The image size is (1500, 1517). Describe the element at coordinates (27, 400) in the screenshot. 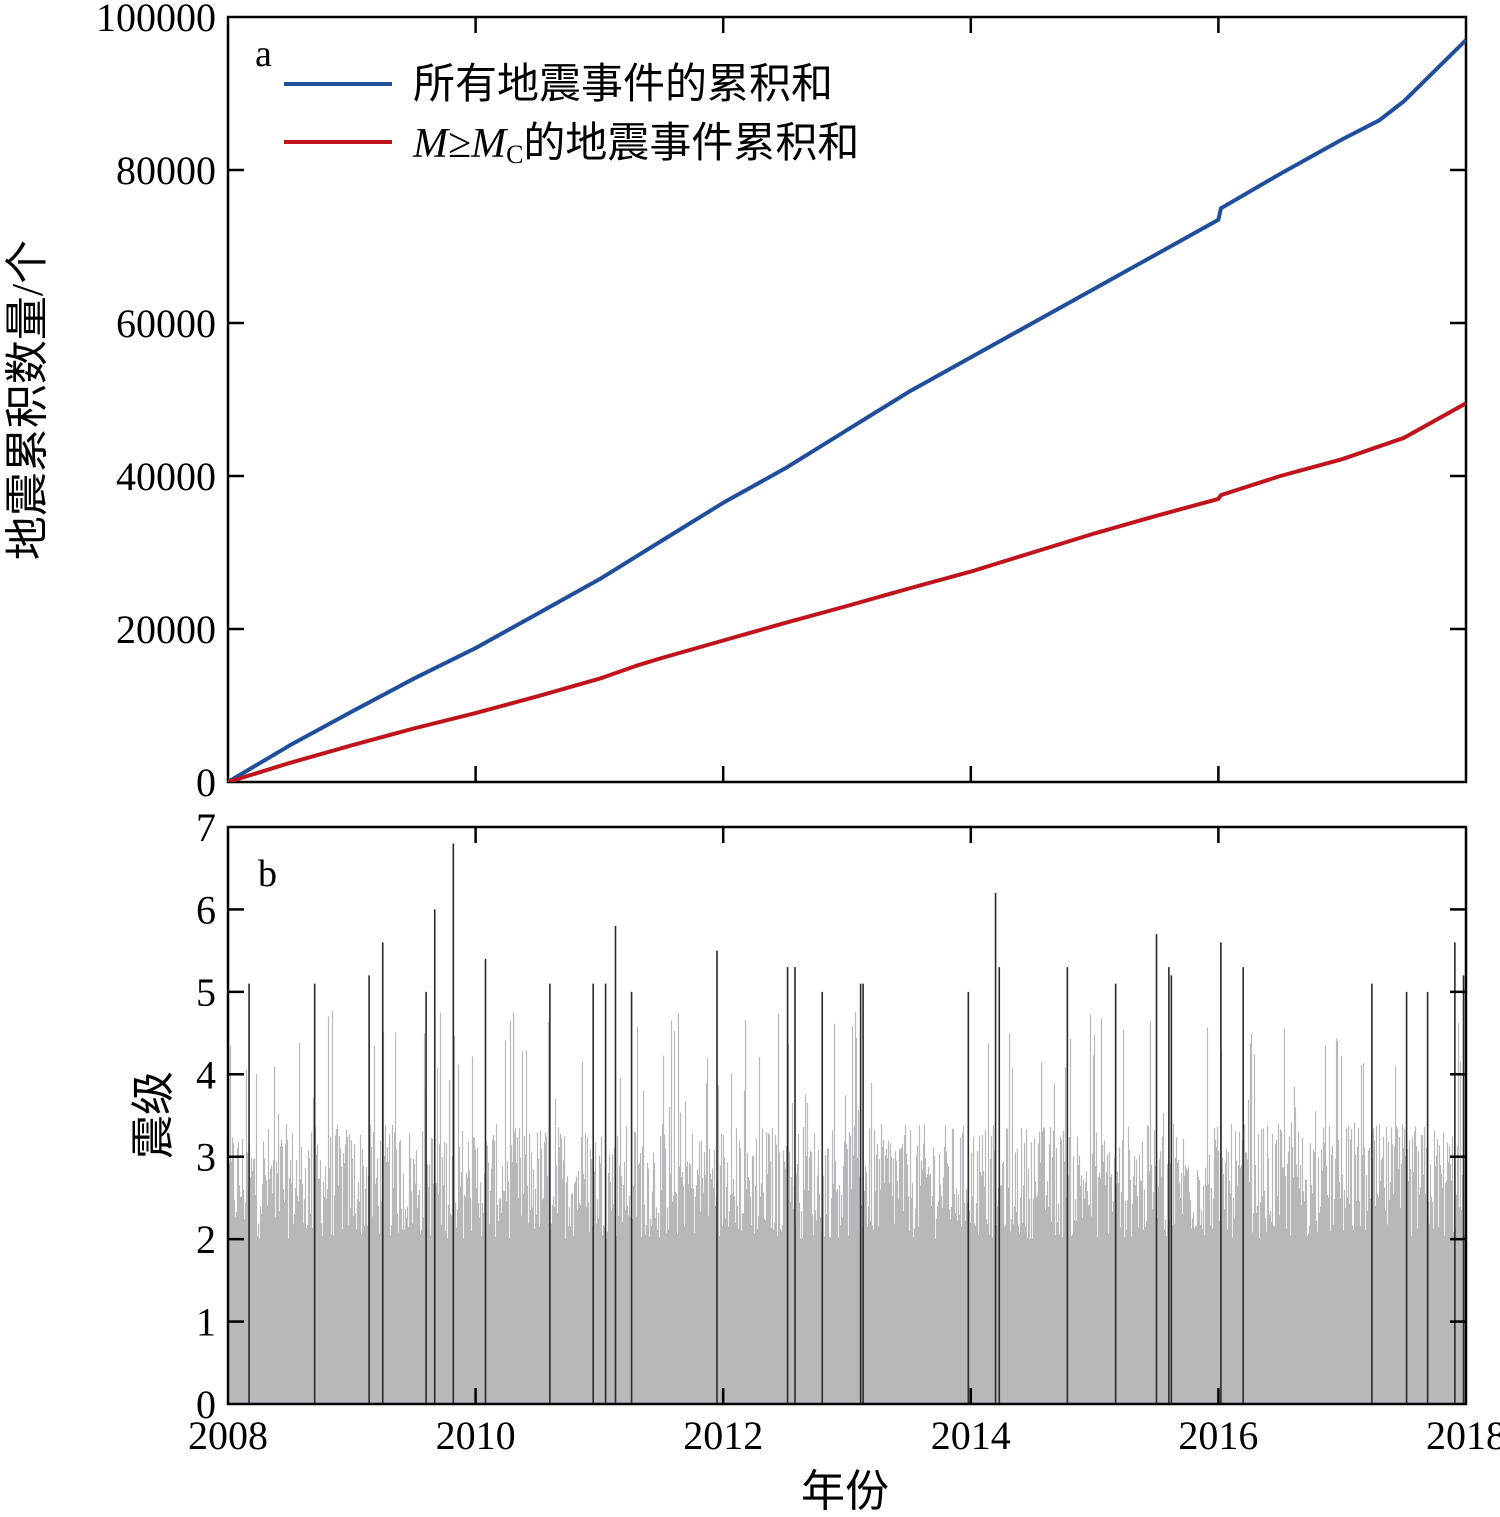

I see `panel-a-y-axis-title: 地震累积数量/个` at that location.